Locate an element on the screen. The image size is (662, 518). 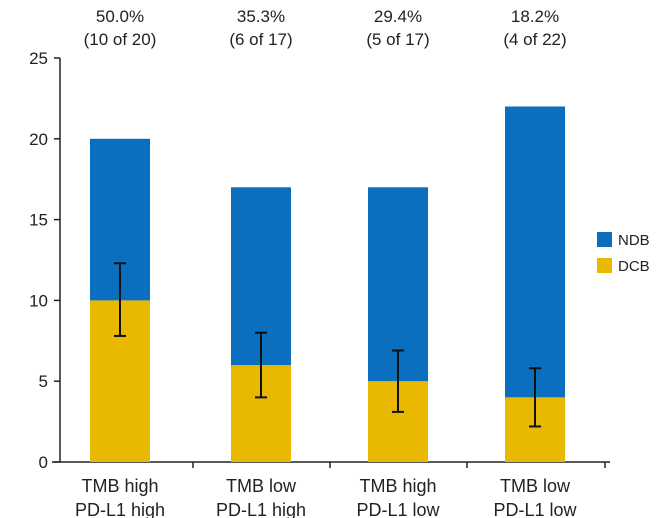
annotation-percent: 50.0% is located at coordinates (120, 16).